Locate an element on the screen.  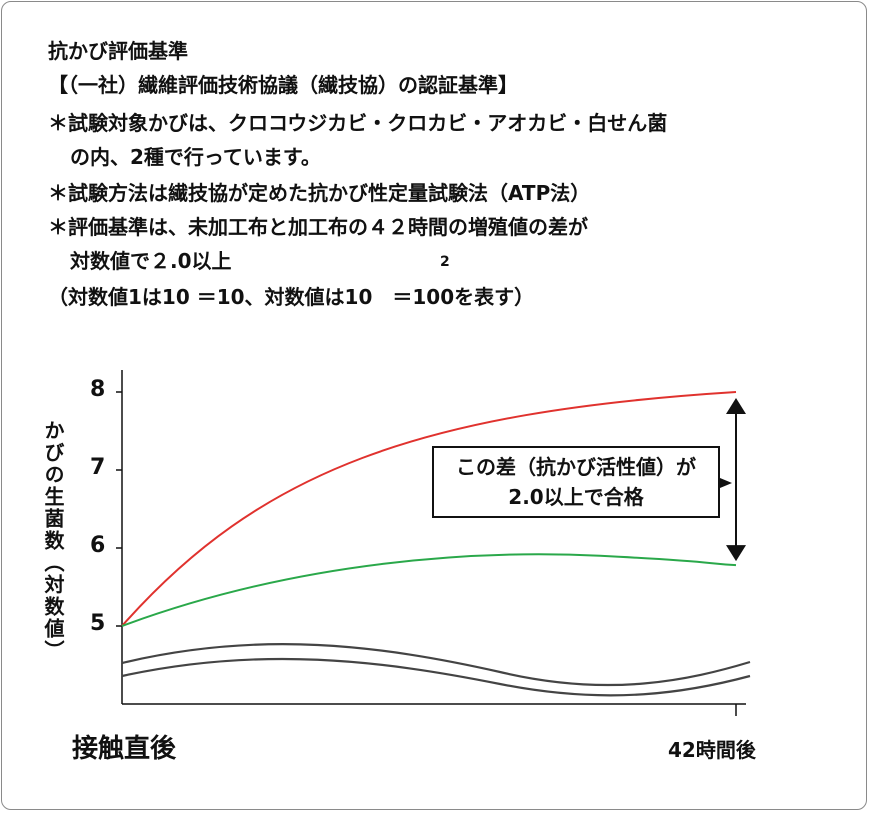
series-line-green is located at coordinates (429, 590).